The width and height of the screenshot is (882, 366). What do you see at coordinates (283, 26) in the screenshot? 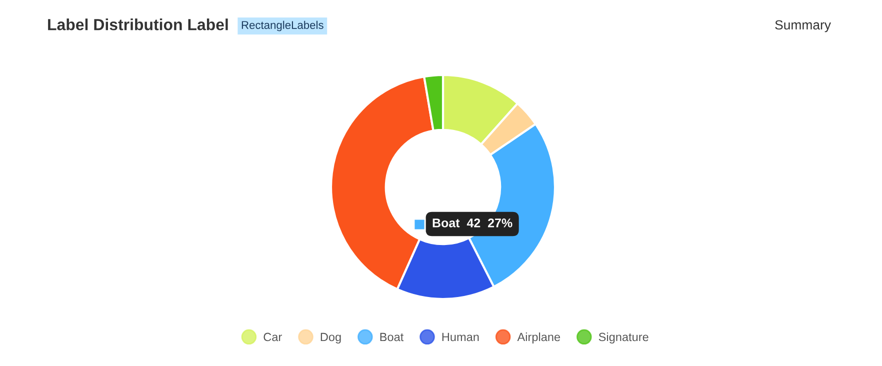
I see `chart-subtitle: RectangleLabels` at bounding box center [283, 26].